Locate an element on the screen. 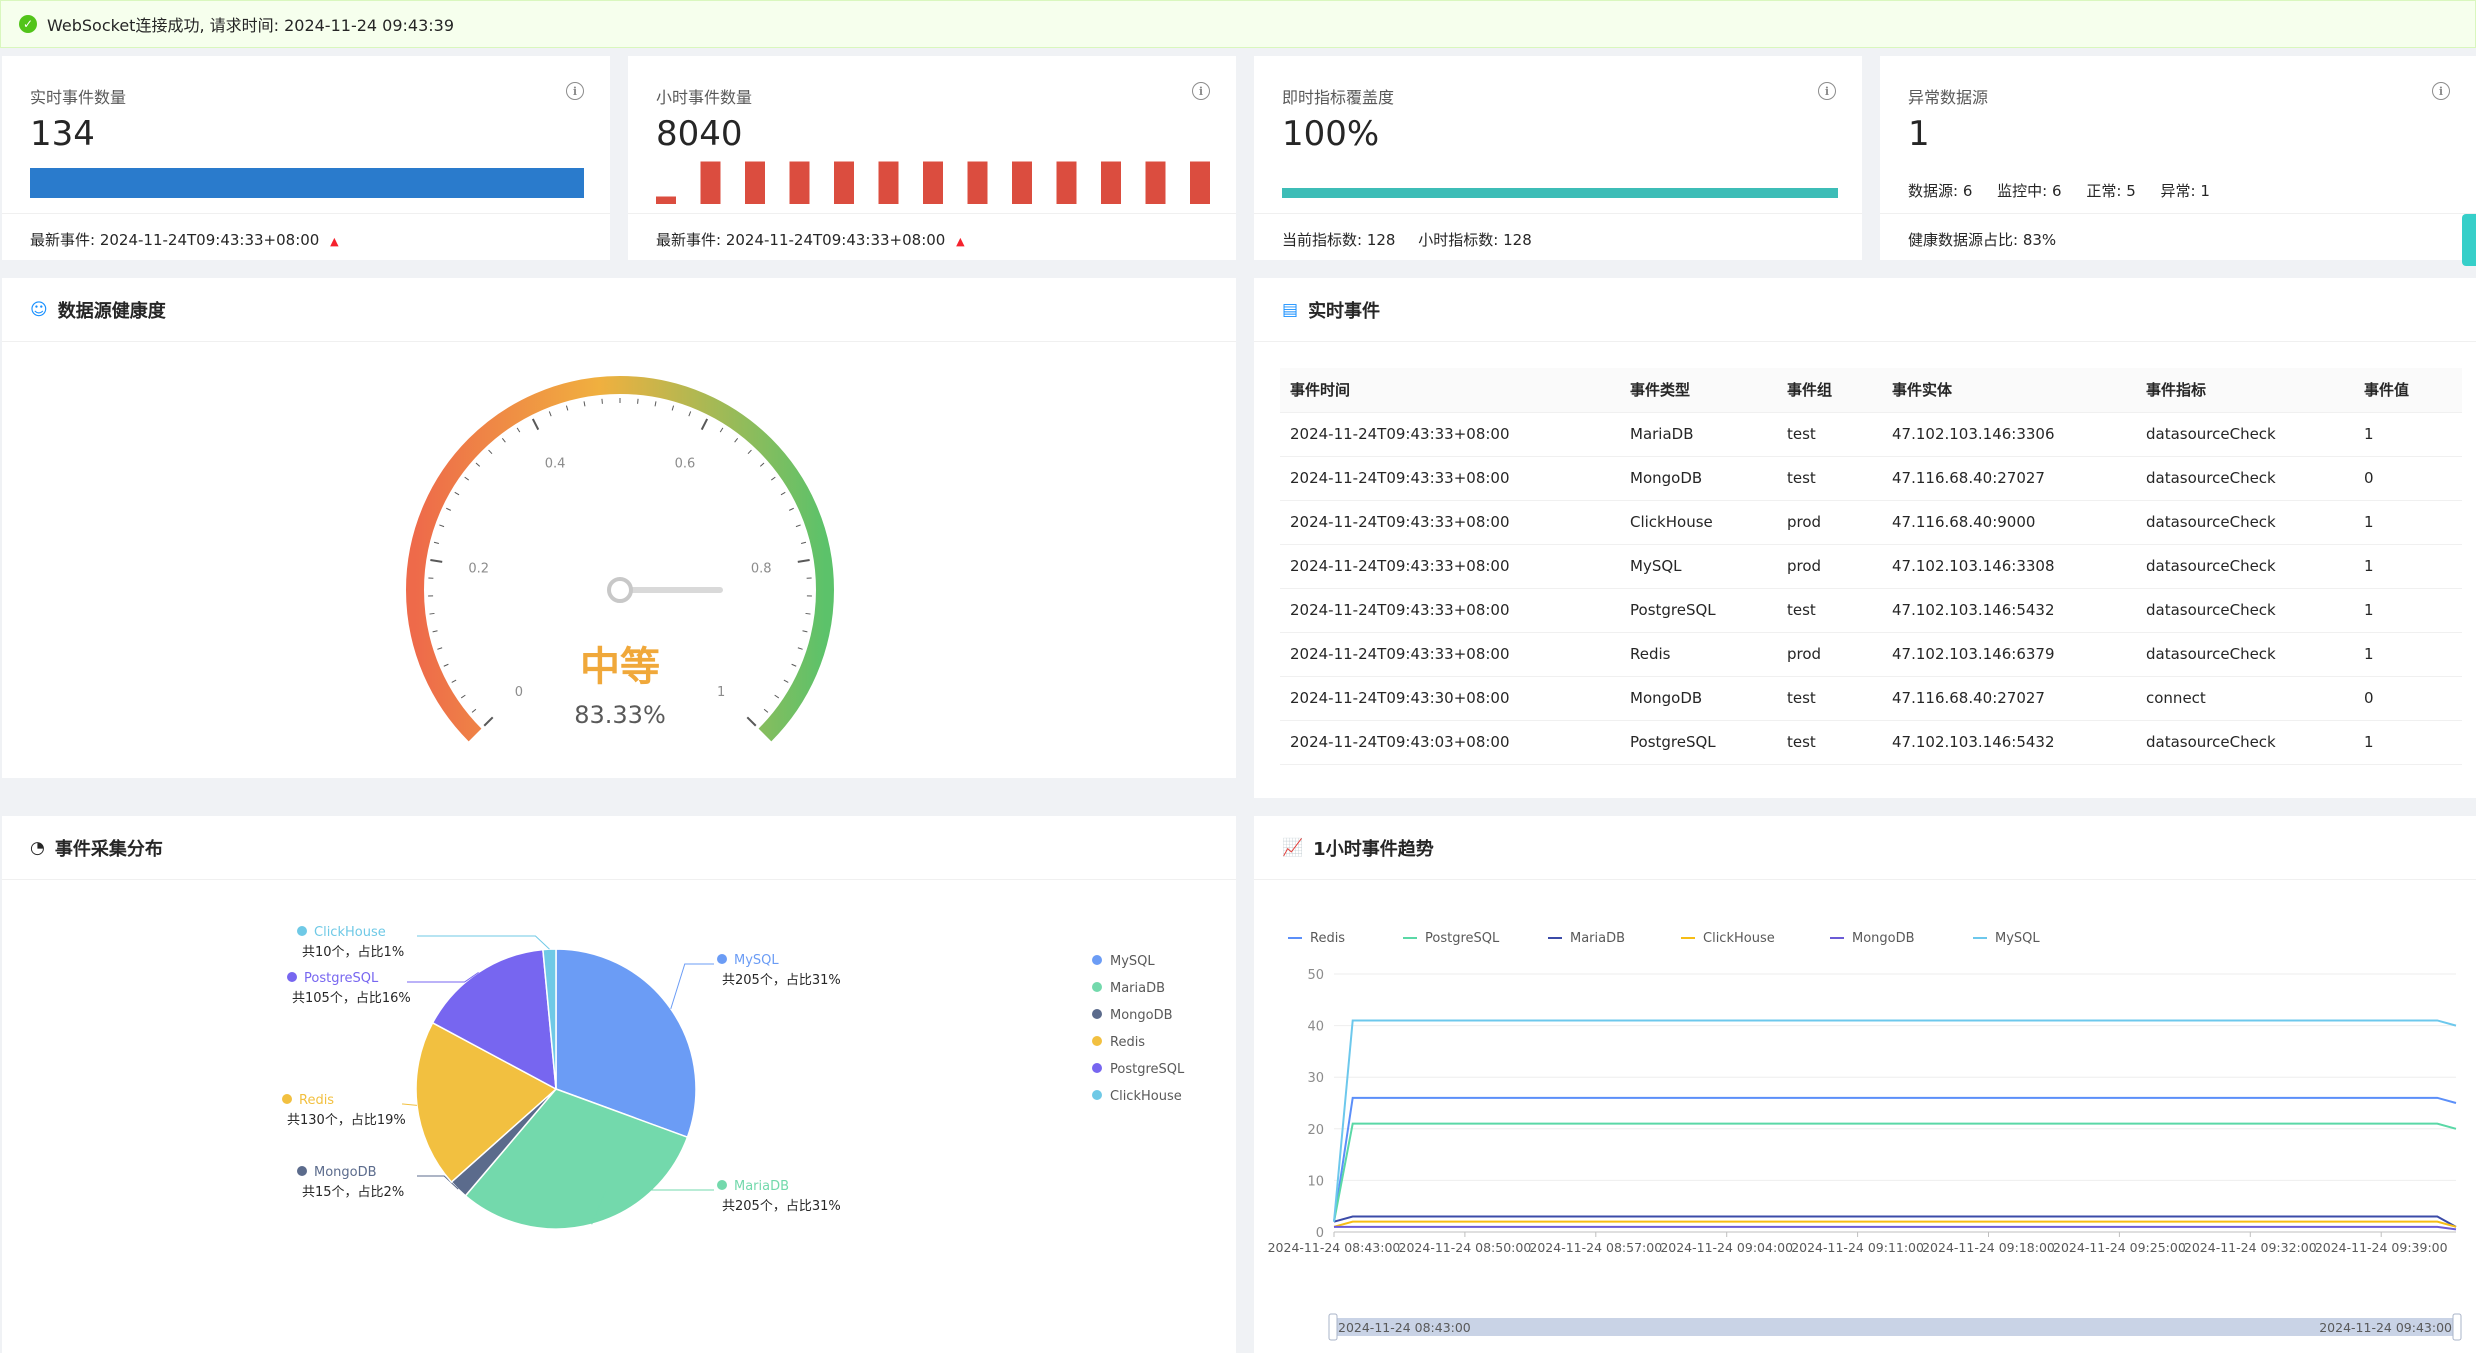 This screenshot has height=1353, width=2476. col-header: 事件组 is located at coordinates (1829, 390).